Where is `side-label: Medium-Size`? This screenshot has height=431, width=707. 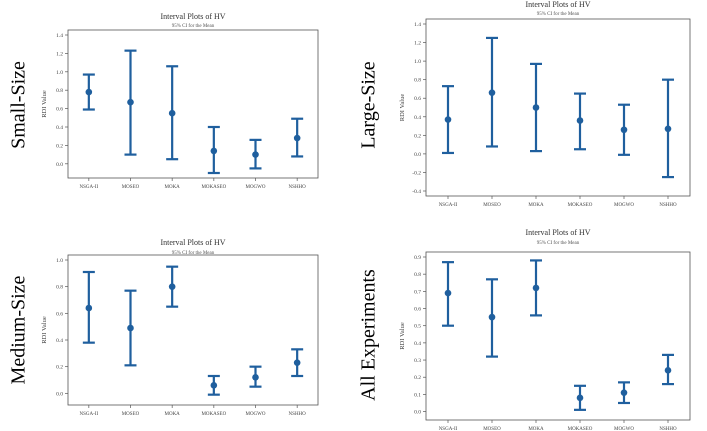 side-label: Medium-Size is located at coordinates (19, 329).